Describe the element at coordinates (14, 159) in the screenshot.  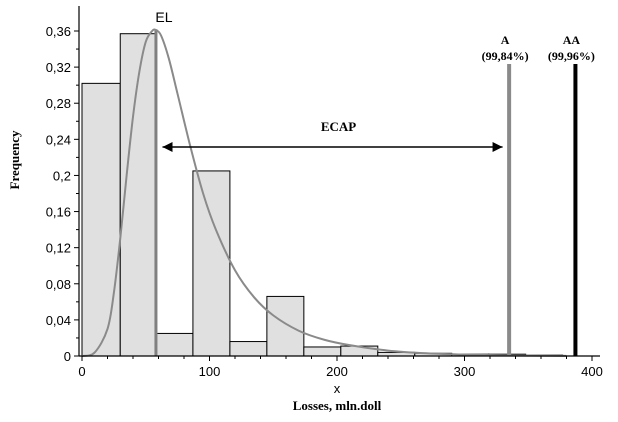
I see `y-axis-label: Frequency` at that location.